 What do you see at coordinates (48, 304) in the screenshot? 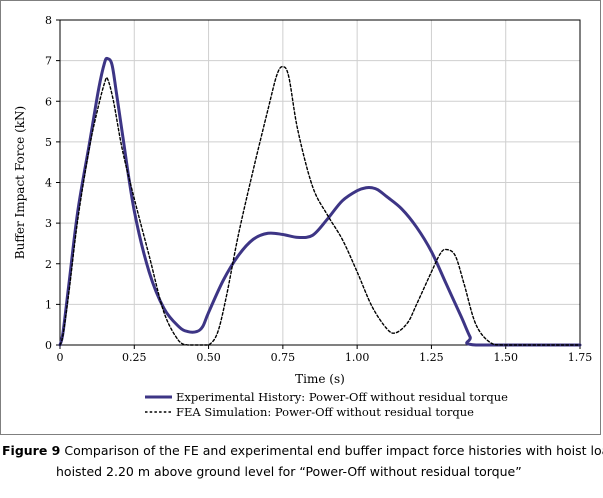
I see `y-tick-label: 1` at bounding box center [48, 304].